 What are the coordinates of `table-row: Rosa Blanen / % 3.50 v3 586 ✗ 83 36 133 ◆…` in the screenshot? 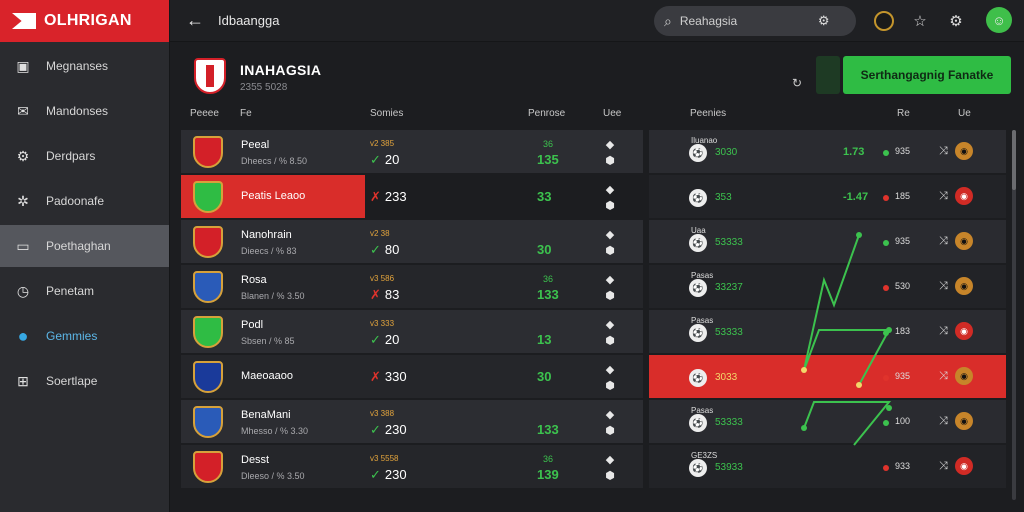 It's located at (412, 286).